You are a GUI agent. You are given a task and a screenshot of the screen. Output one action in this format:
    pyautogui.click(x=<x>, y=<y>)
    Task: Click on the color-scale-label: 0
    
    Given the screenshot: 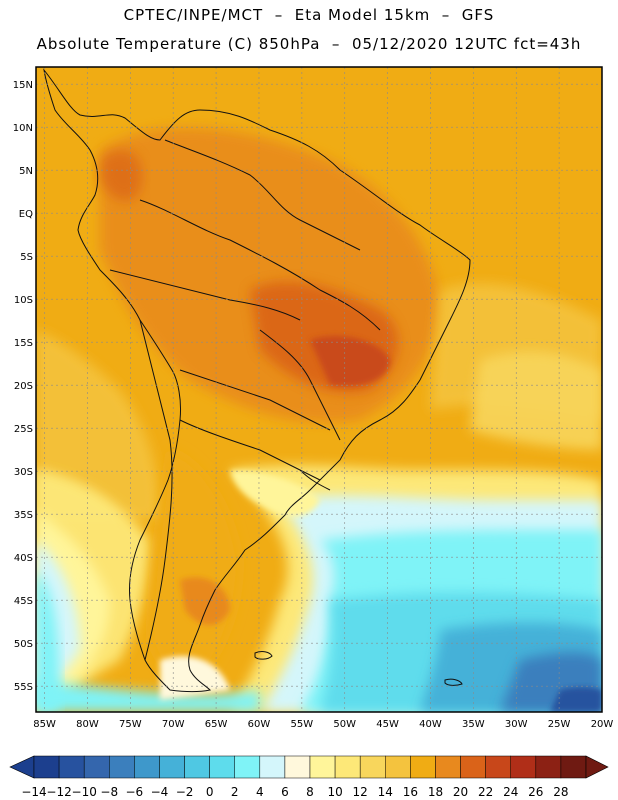 What is the action you would take?
    pyautogui.click(x=210, y=792)
    